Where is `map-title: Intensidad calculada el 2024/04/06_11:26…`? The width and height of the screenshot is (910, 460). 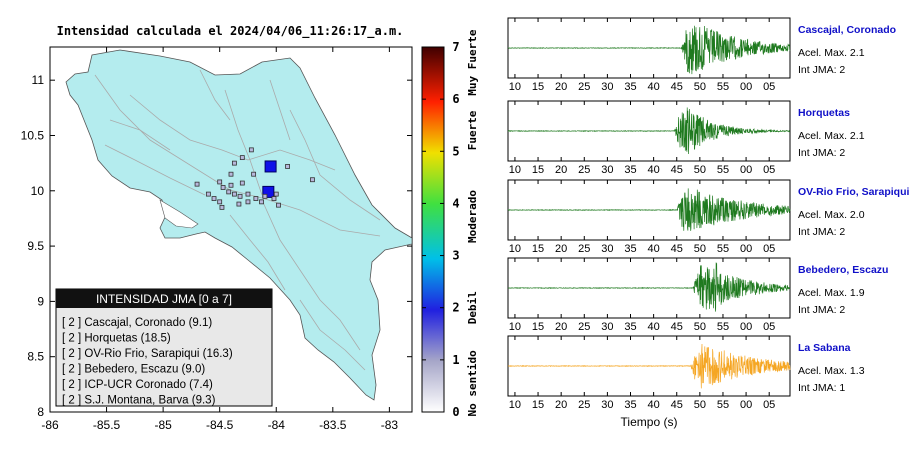 map-title: Intensidad calculada el 2024/04/06_11:26… is located at coordinates (230, 31).